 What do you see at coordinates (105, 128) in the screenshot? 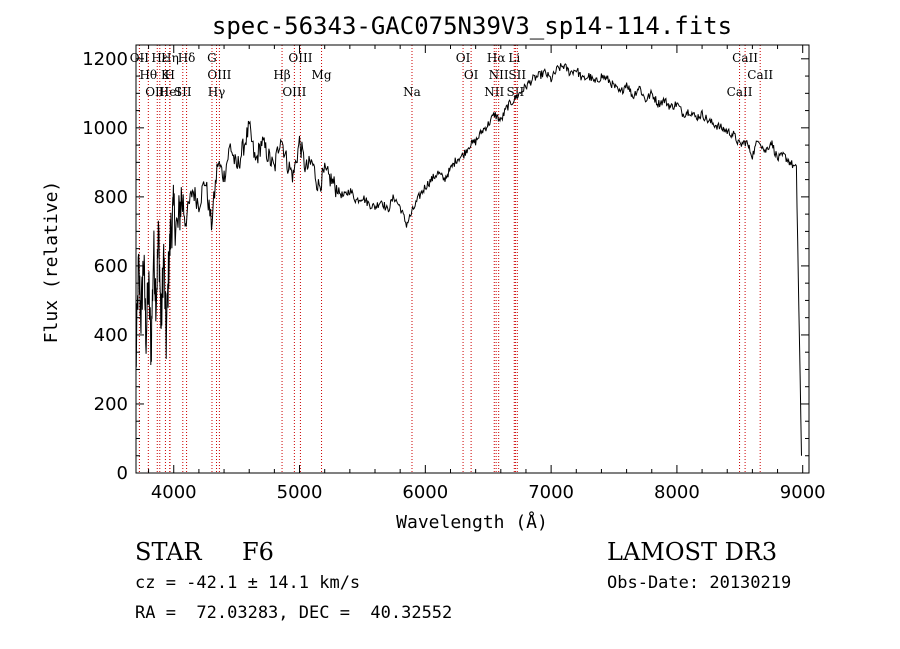
I see `y-tick-label: 1000` at bounding box center [105, 128].